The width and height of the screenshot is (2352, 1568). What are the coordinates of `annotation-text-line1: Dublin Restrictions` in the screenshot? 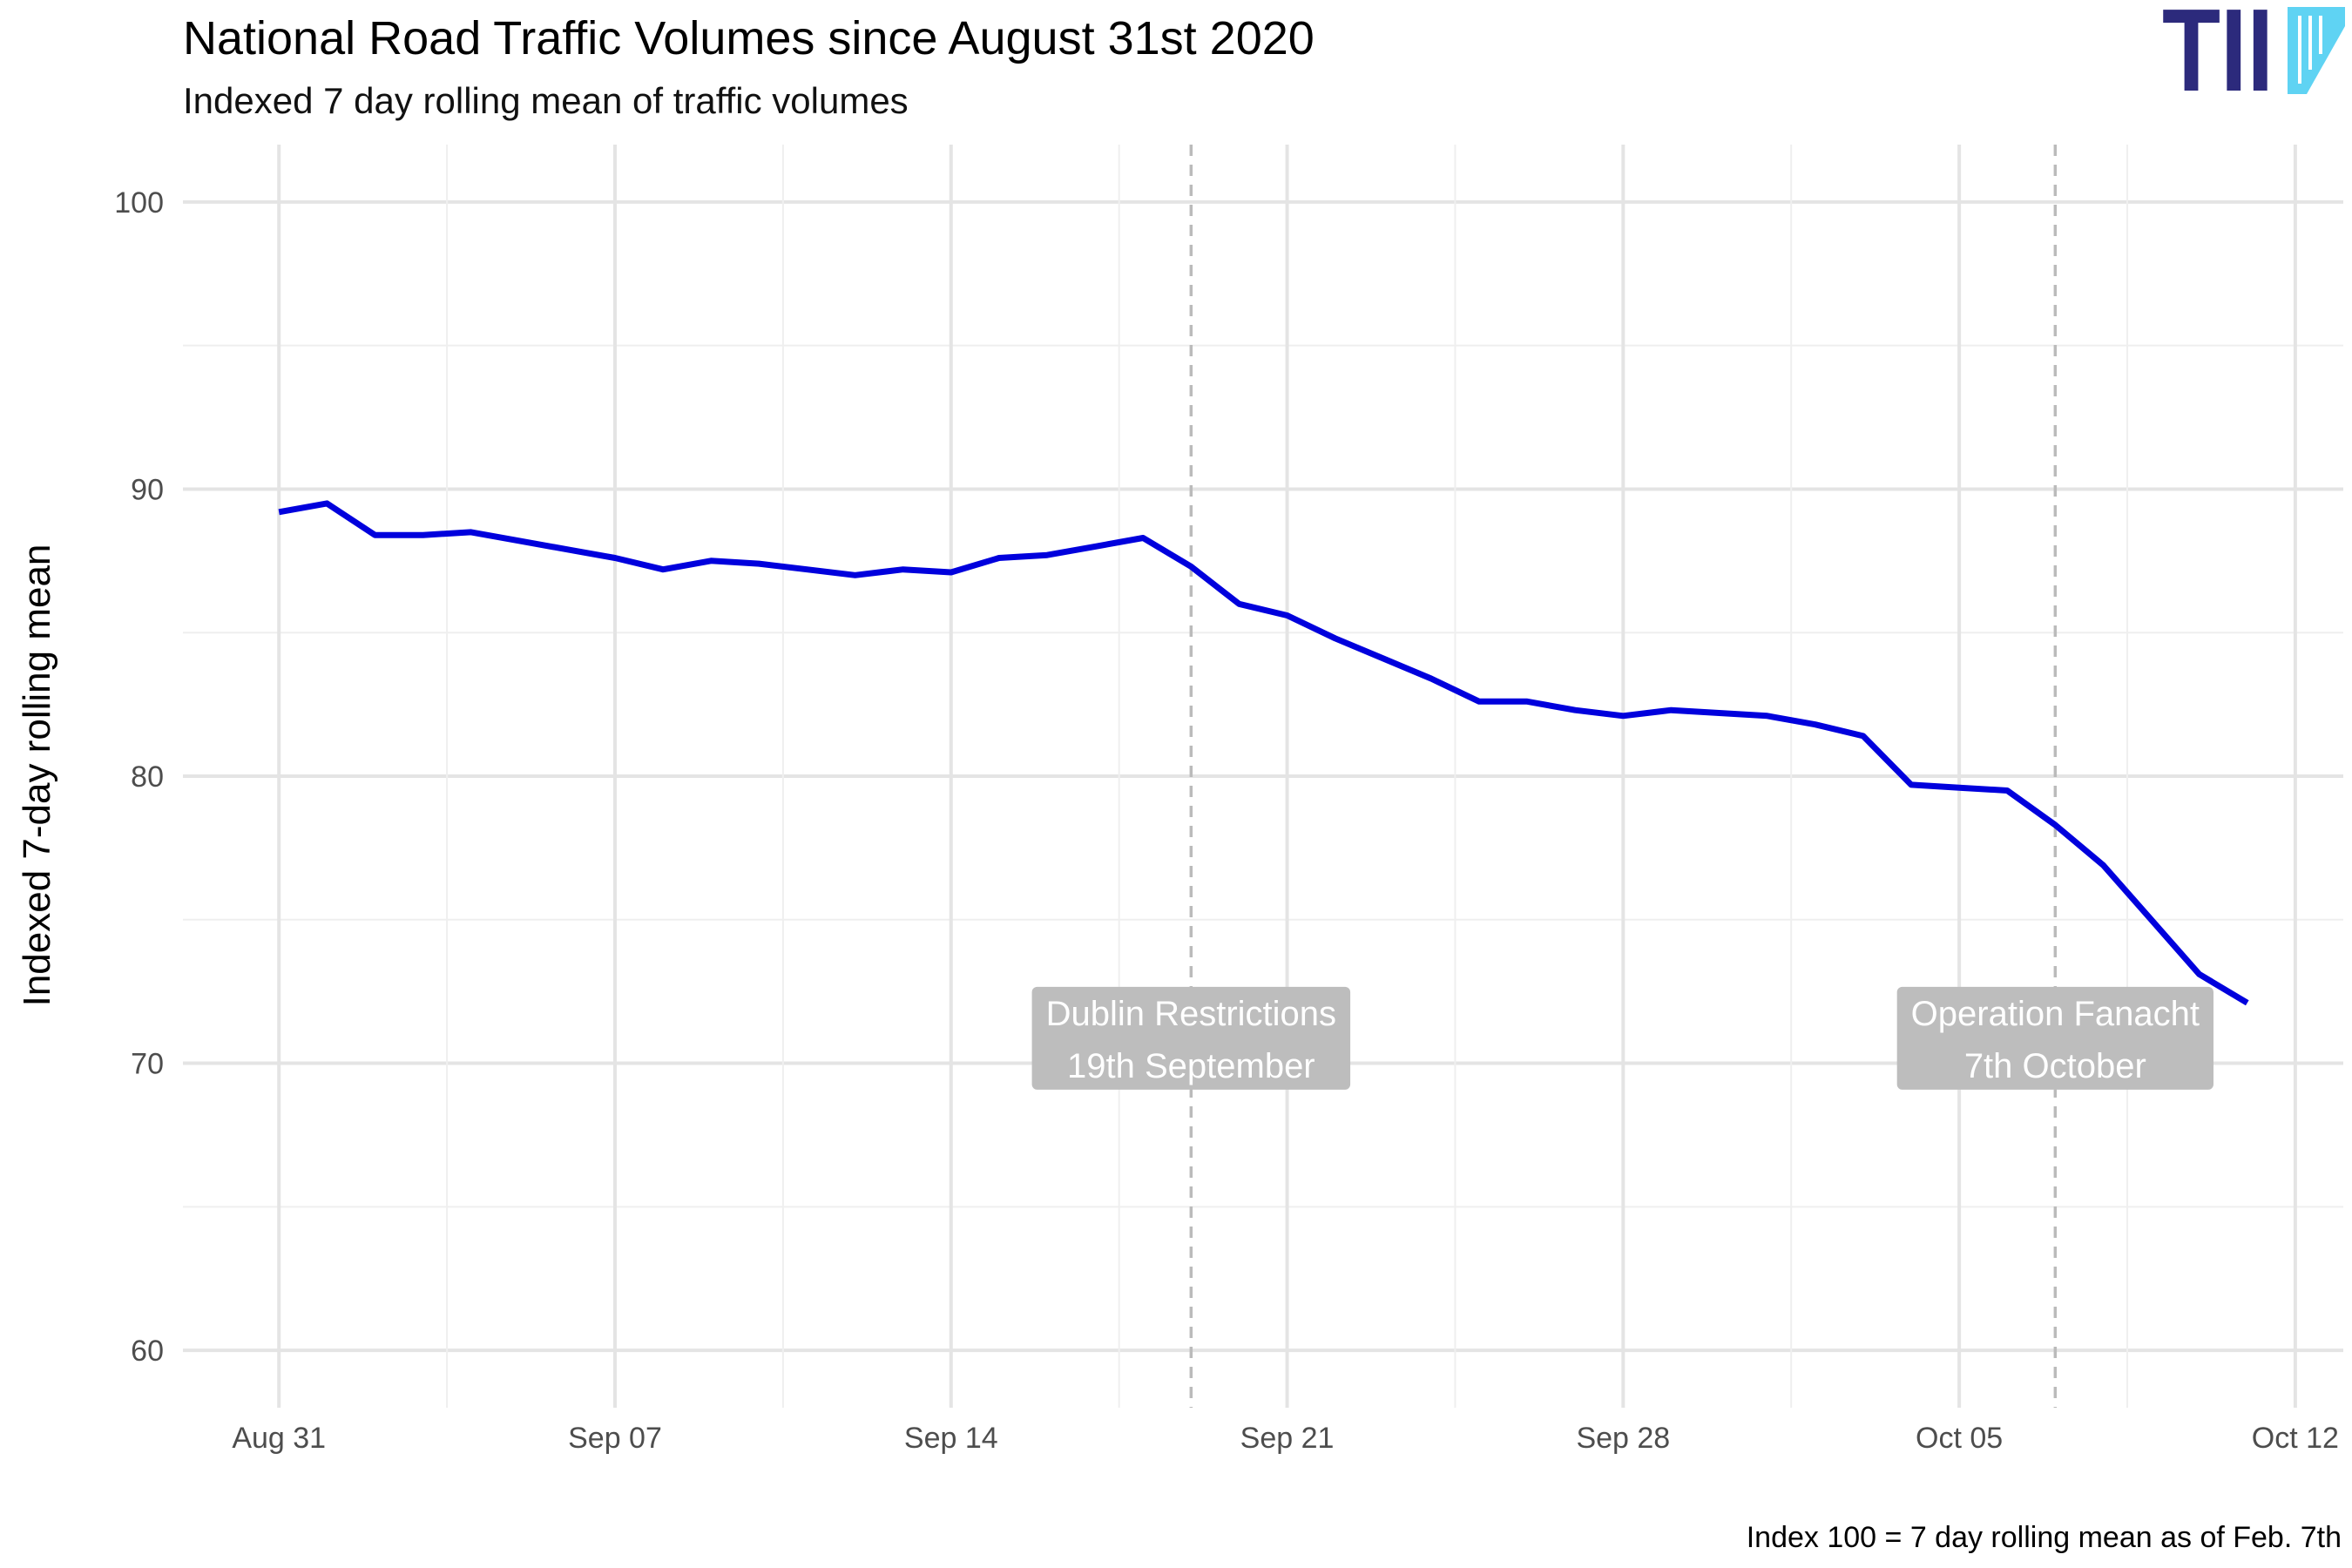 It's located at (1191, 1014).